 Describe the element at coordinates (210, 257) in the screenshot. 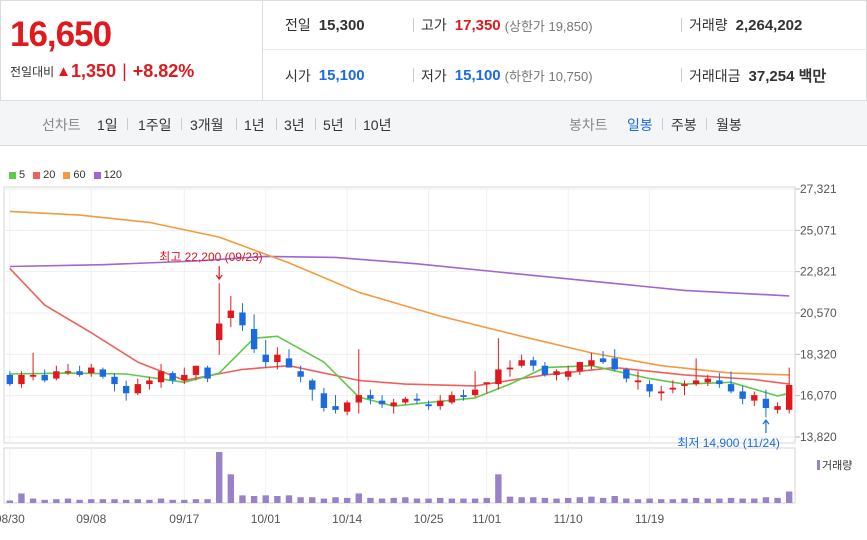

I see `high-annotation: 최고 22,200 (09/23)` at that location.